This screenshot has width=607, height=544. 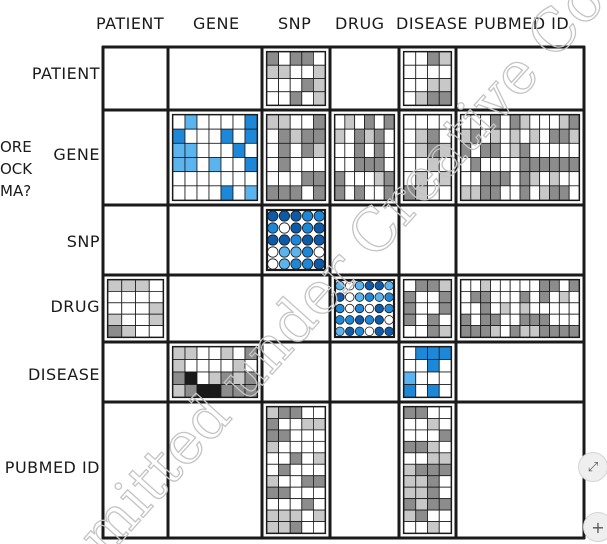 I want to click on side-text-fragment: ORE, so click(x=16, y=147).